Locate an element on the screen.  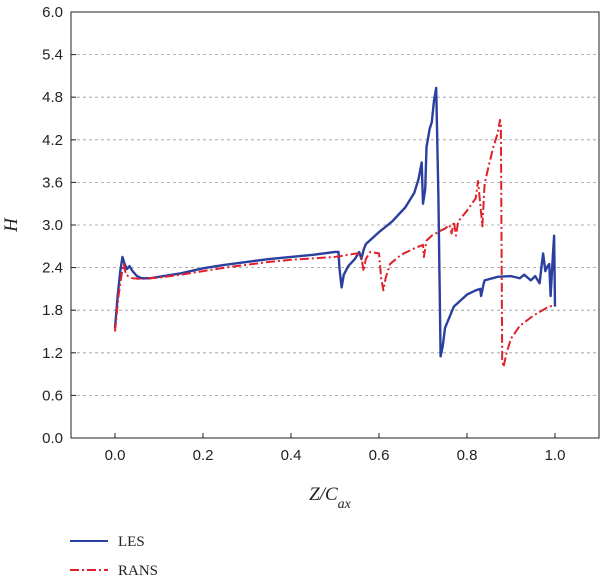
x-tick-label: 0.4 is located at coordinates (291, 455).